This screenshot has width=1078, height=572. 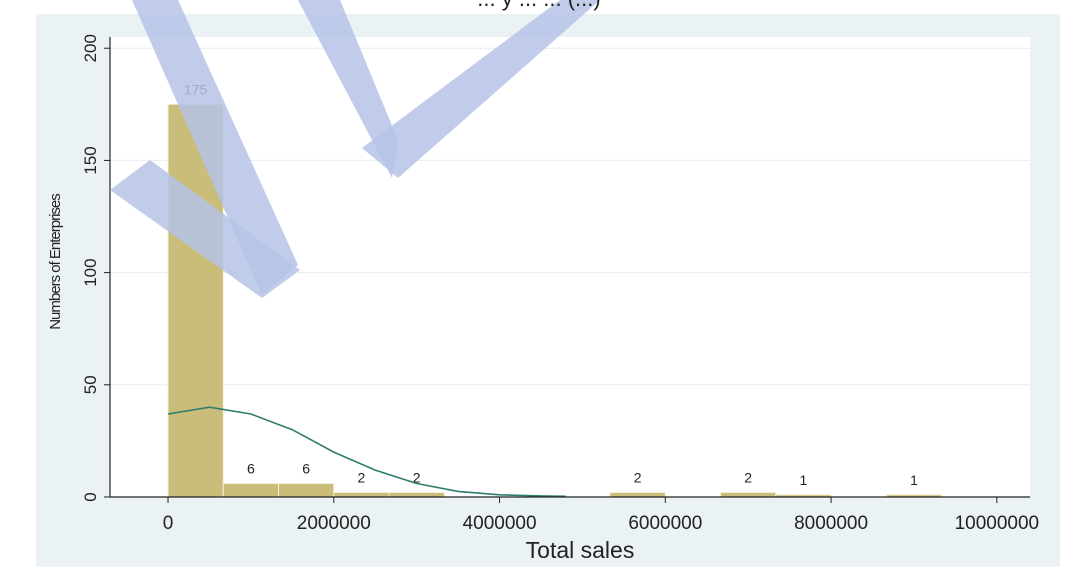 I want to click on density-curve, so click(x=366, y=452).